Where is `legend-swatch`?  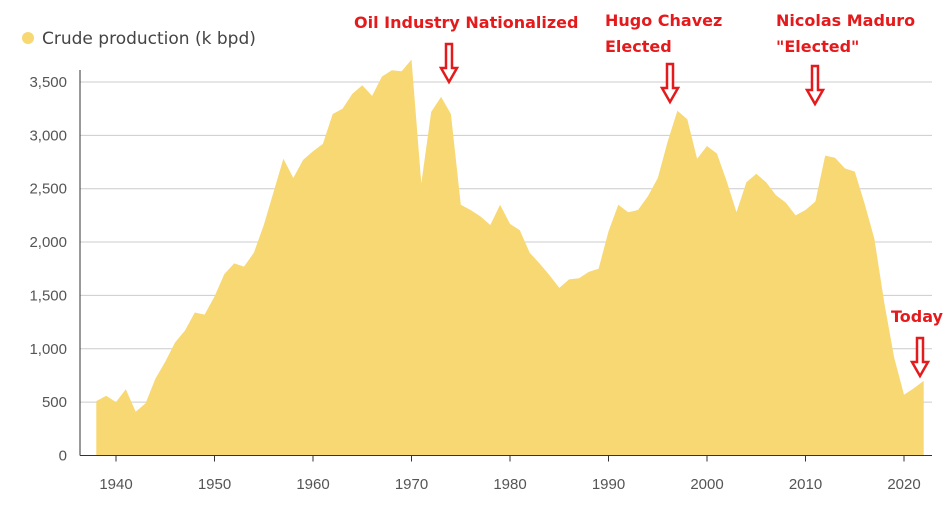 legend-swatch is located at coordinates (28, 38).